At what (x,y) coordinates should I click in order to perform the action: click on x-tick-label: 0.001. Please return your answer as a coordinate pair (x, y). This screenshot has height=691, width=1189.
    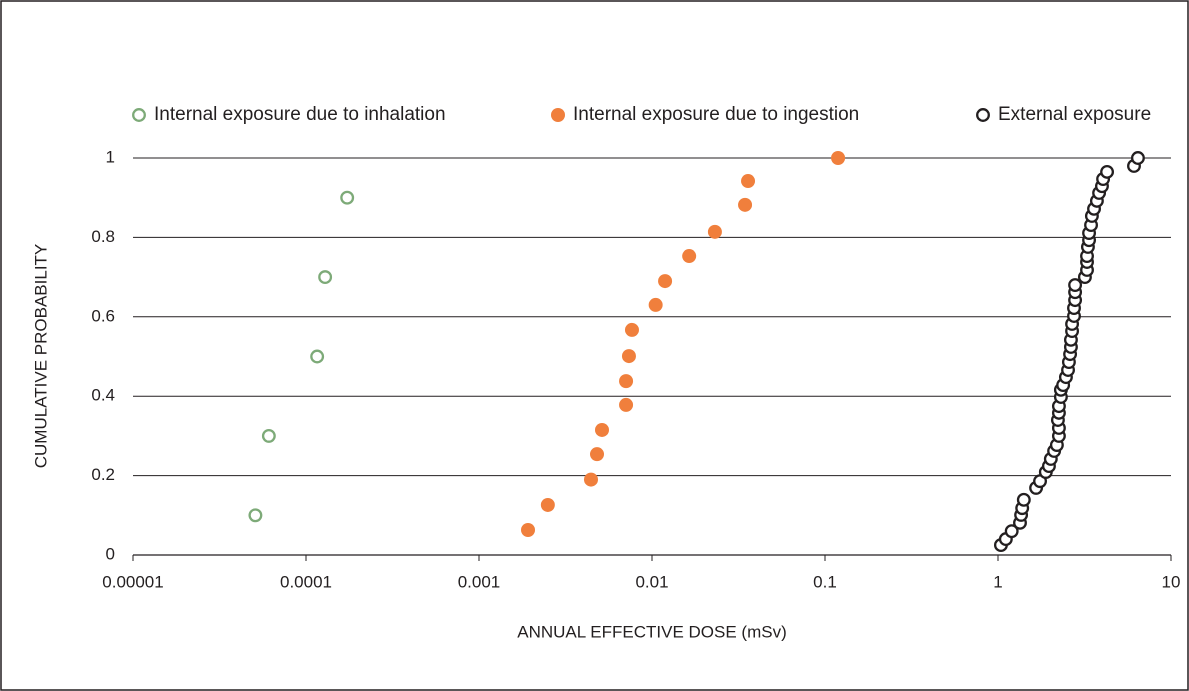
    Looking at the image, I should click on (479, 581).